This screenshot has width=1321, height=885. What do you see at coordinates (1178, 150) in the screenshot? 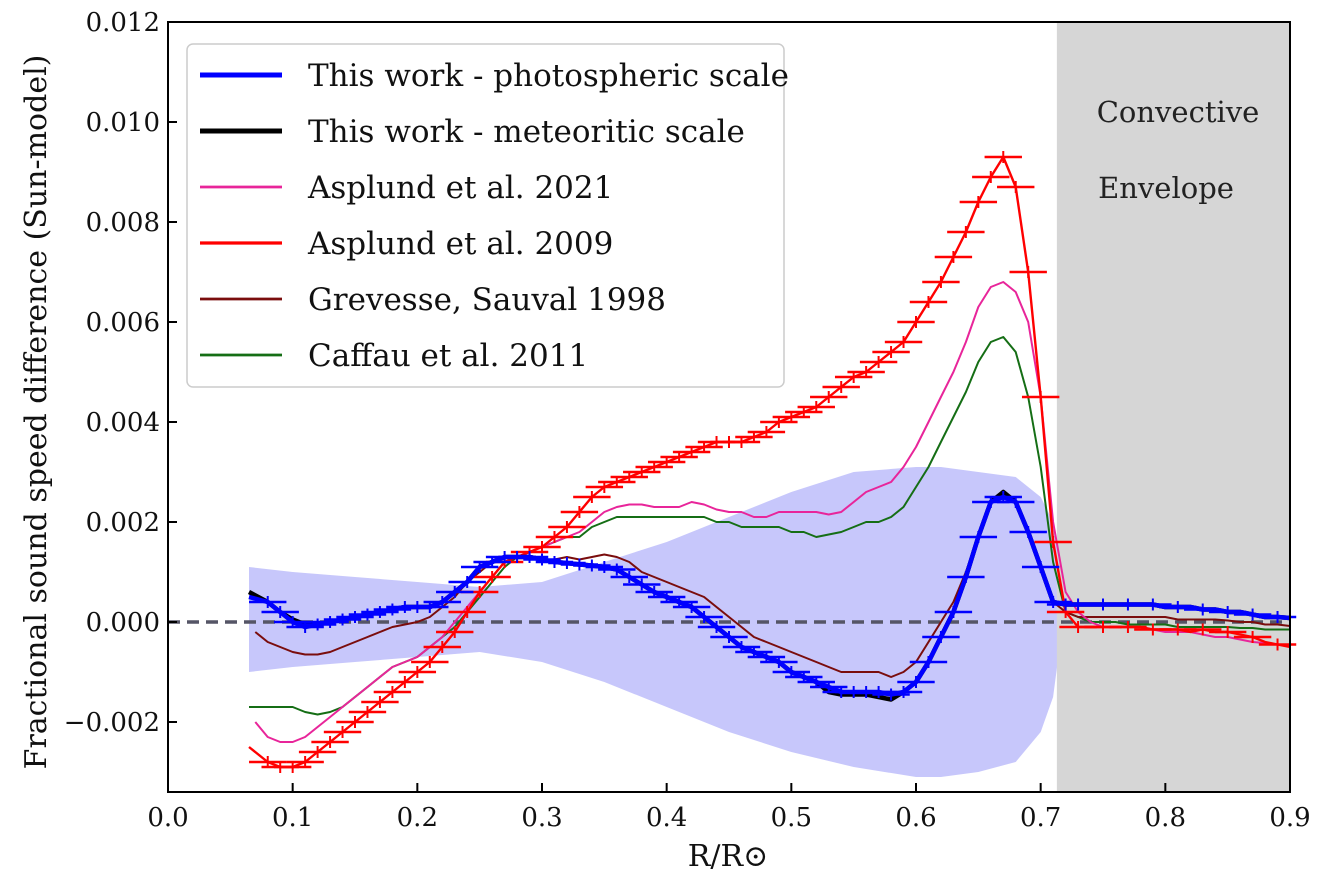
I see `annotation-layer: Convective Envelope` at bounding box center [1178, 150].